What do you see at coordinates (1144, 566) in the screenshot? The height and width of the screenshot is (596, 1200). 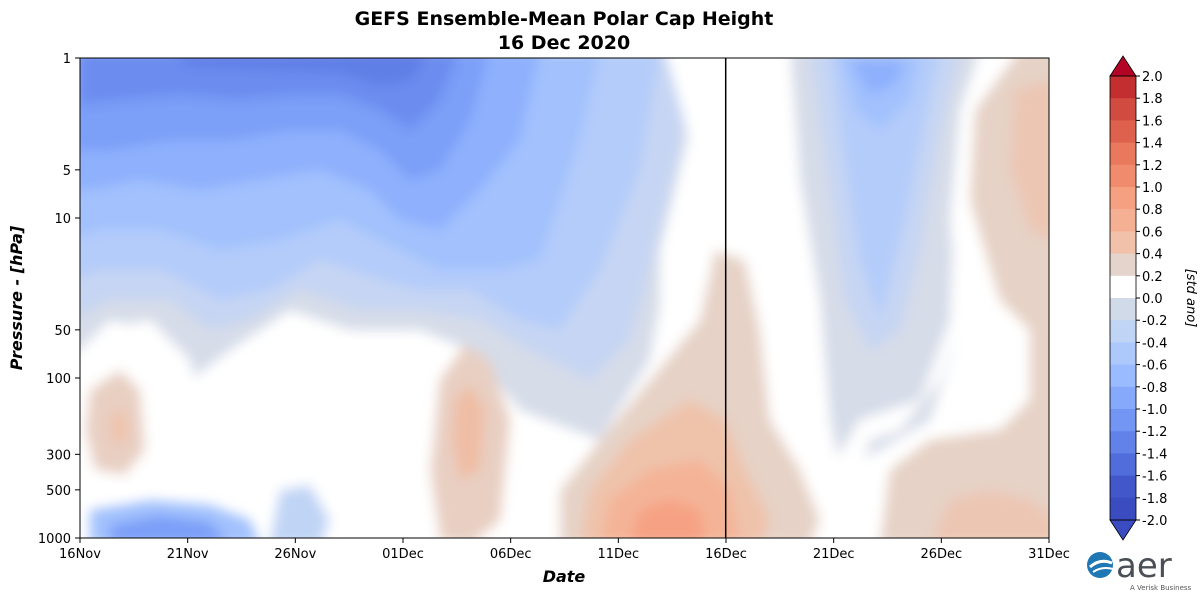 I see `logo-text: aer` at bounding box center [1144, 566].